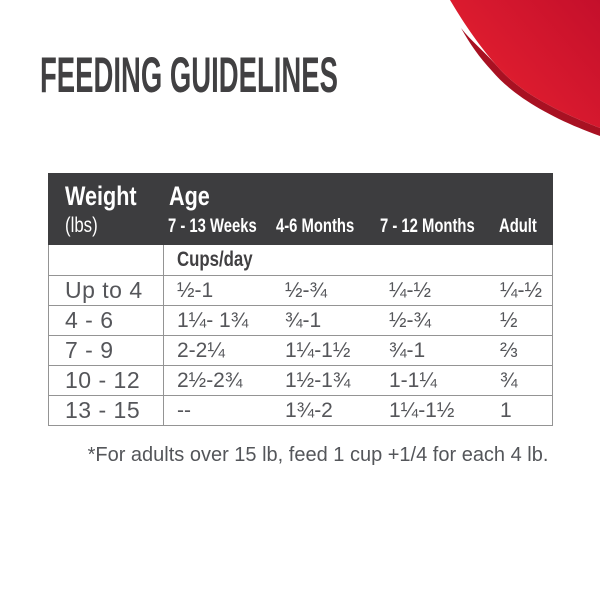  Describe the element at coordinates (309, 410) in the screenshot. I see `value-cell: 1¾-2` at that location.